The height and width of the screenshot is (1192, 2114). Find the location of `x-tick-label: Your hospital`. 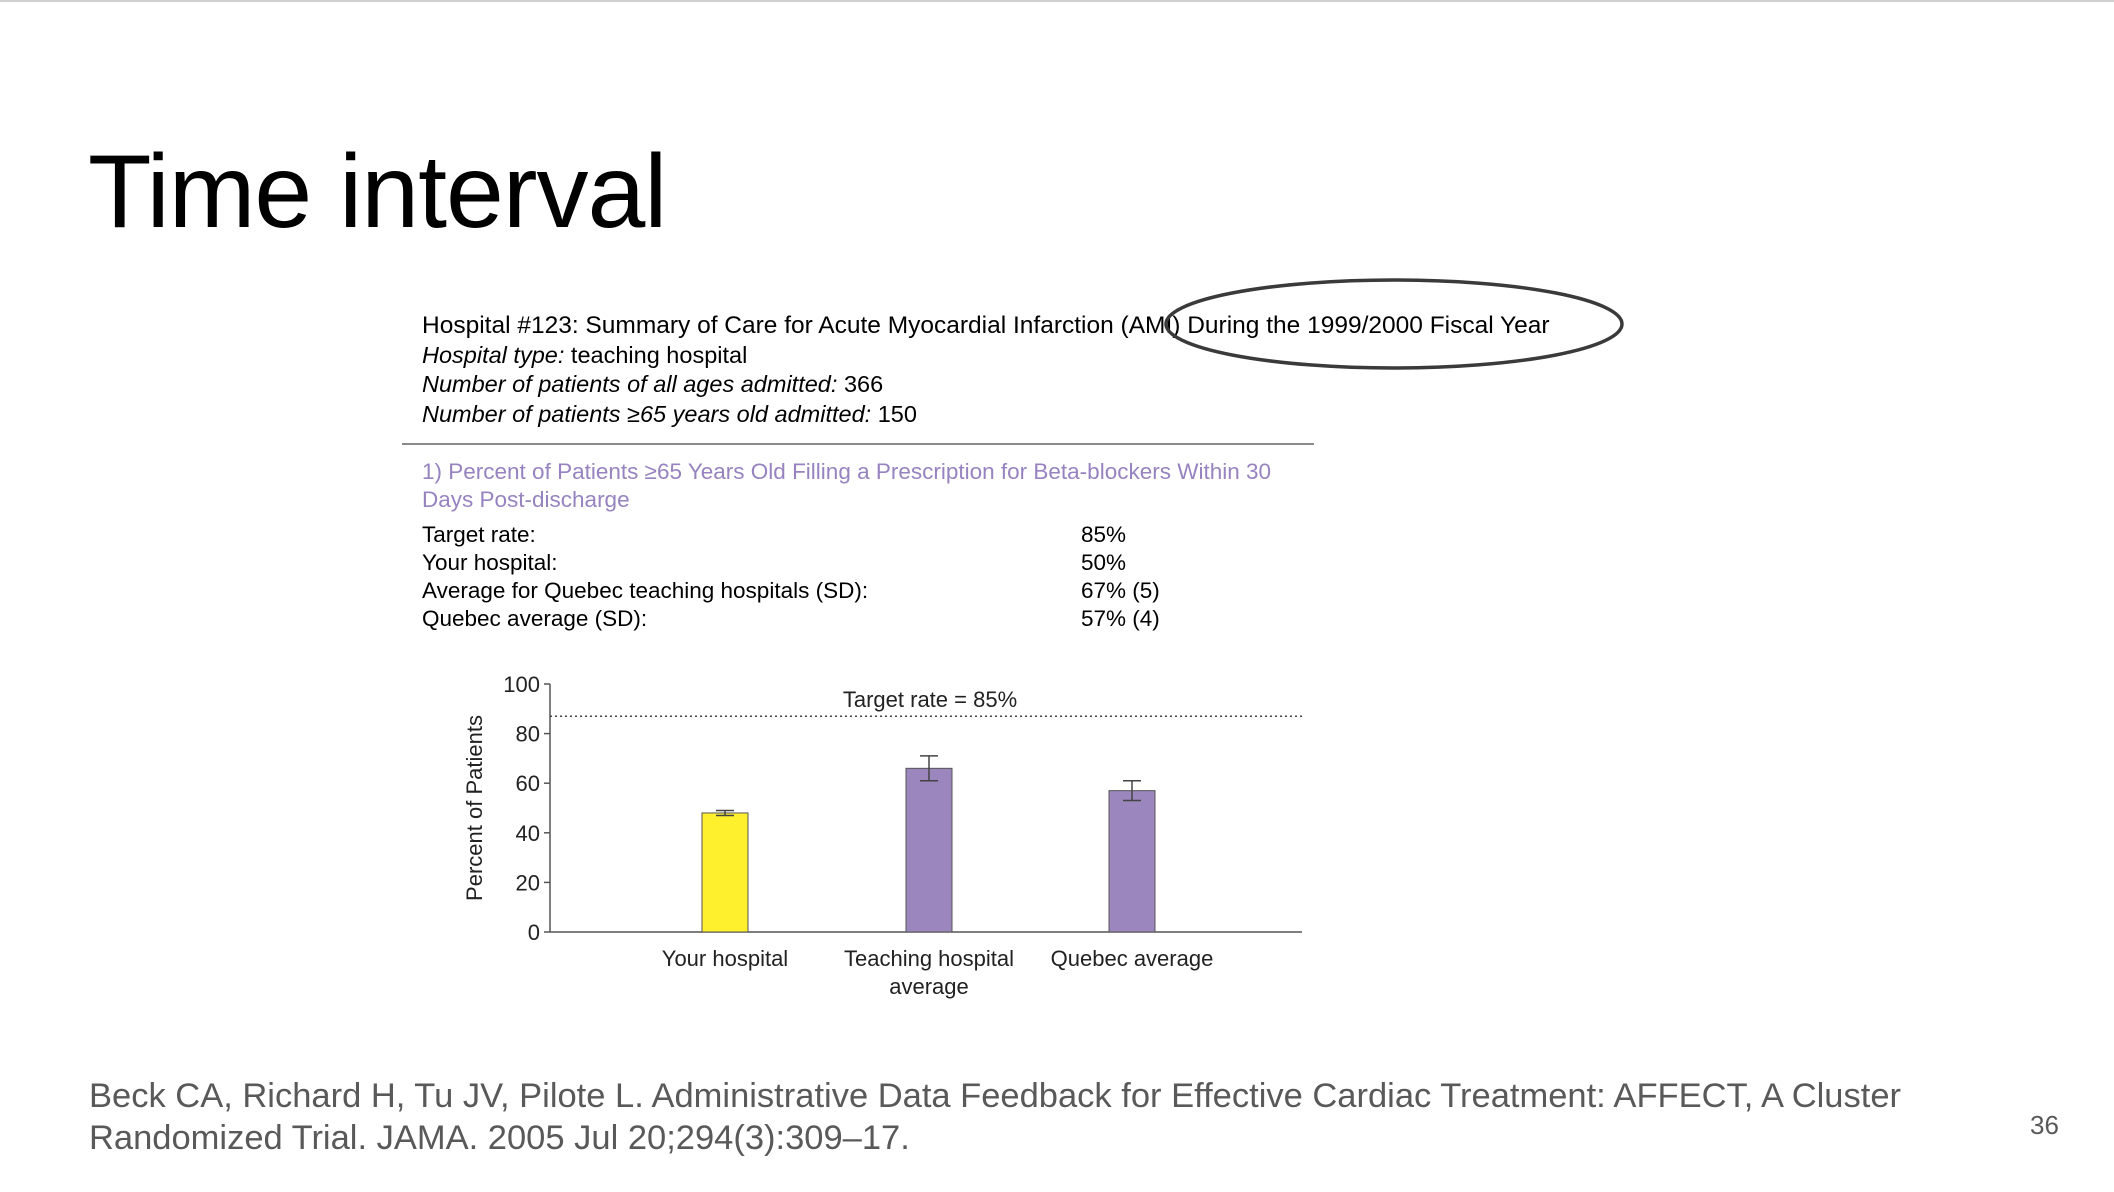

x-tick-label: Your hospital is located at coordinates (725, 958).